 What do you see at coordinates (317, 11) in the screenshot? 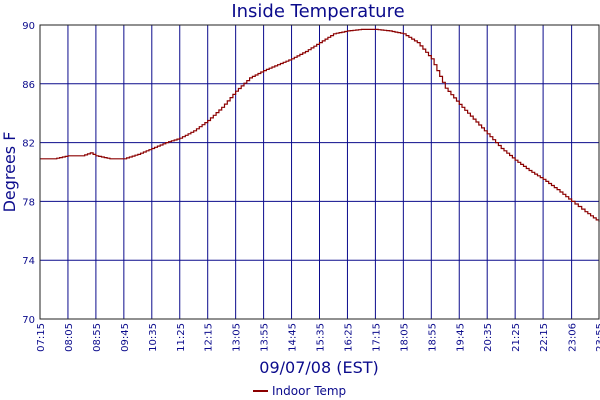
I see `chart-title: Inside Temperature` at bounding box center [317, 11].